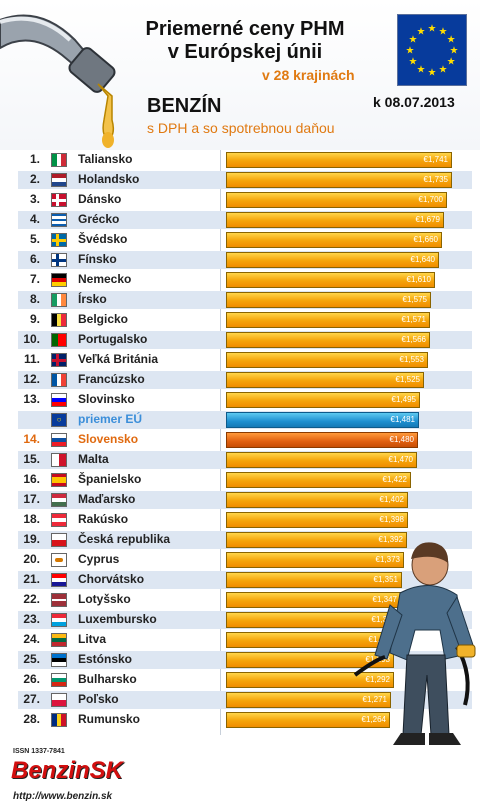  I want to click on chart-row: 13. Slovinsko €1,495, so click(240, 400).